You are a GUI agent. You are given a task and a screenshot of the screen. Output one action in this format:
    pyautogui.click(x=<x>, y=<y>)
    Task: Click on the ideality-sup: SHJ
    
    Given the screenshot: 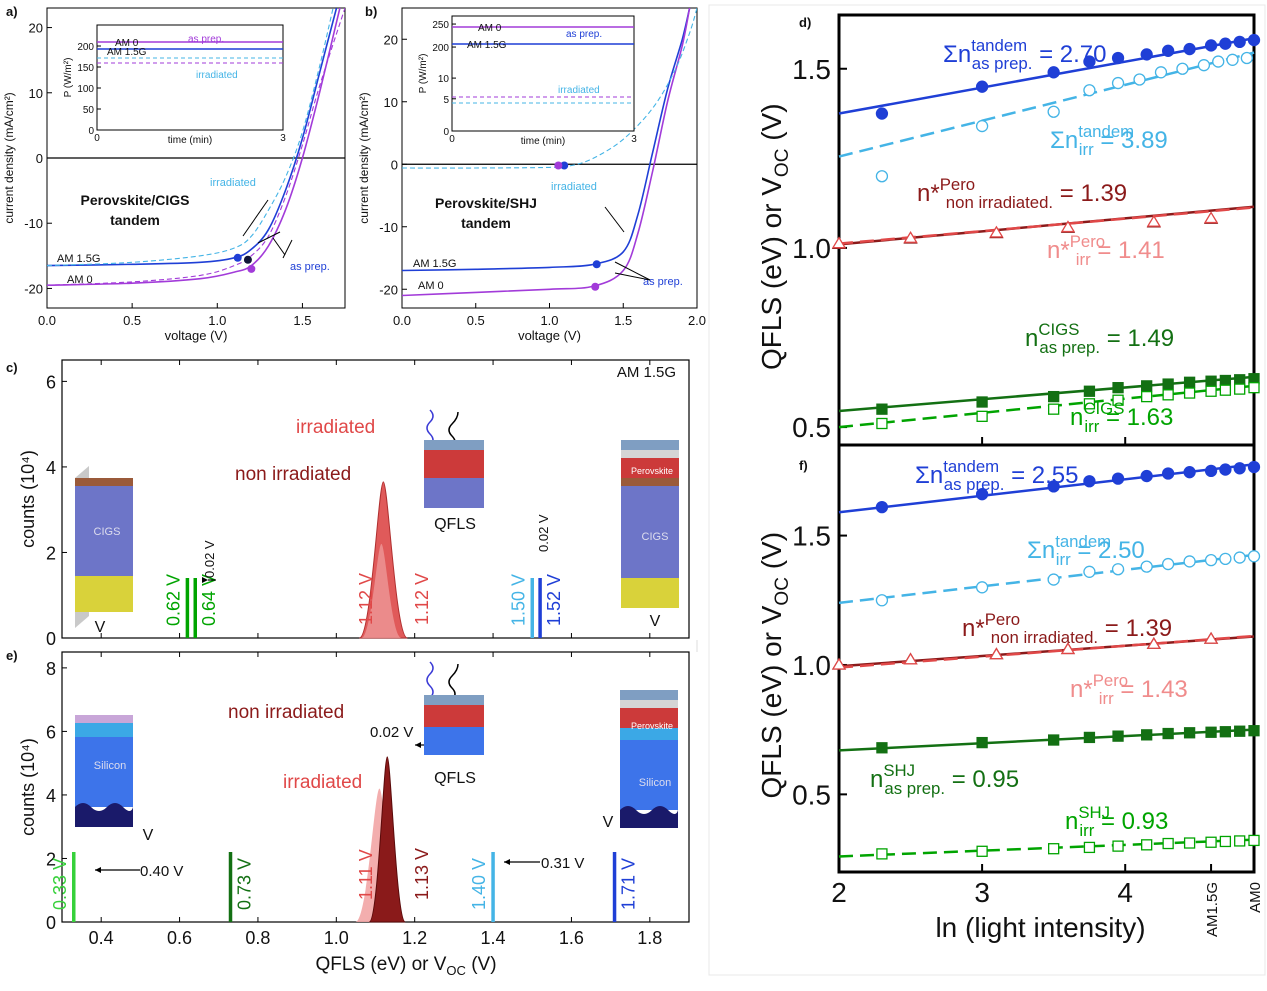 What is the action you would take?
    pyautogui.click(x=1094, y=812)
    